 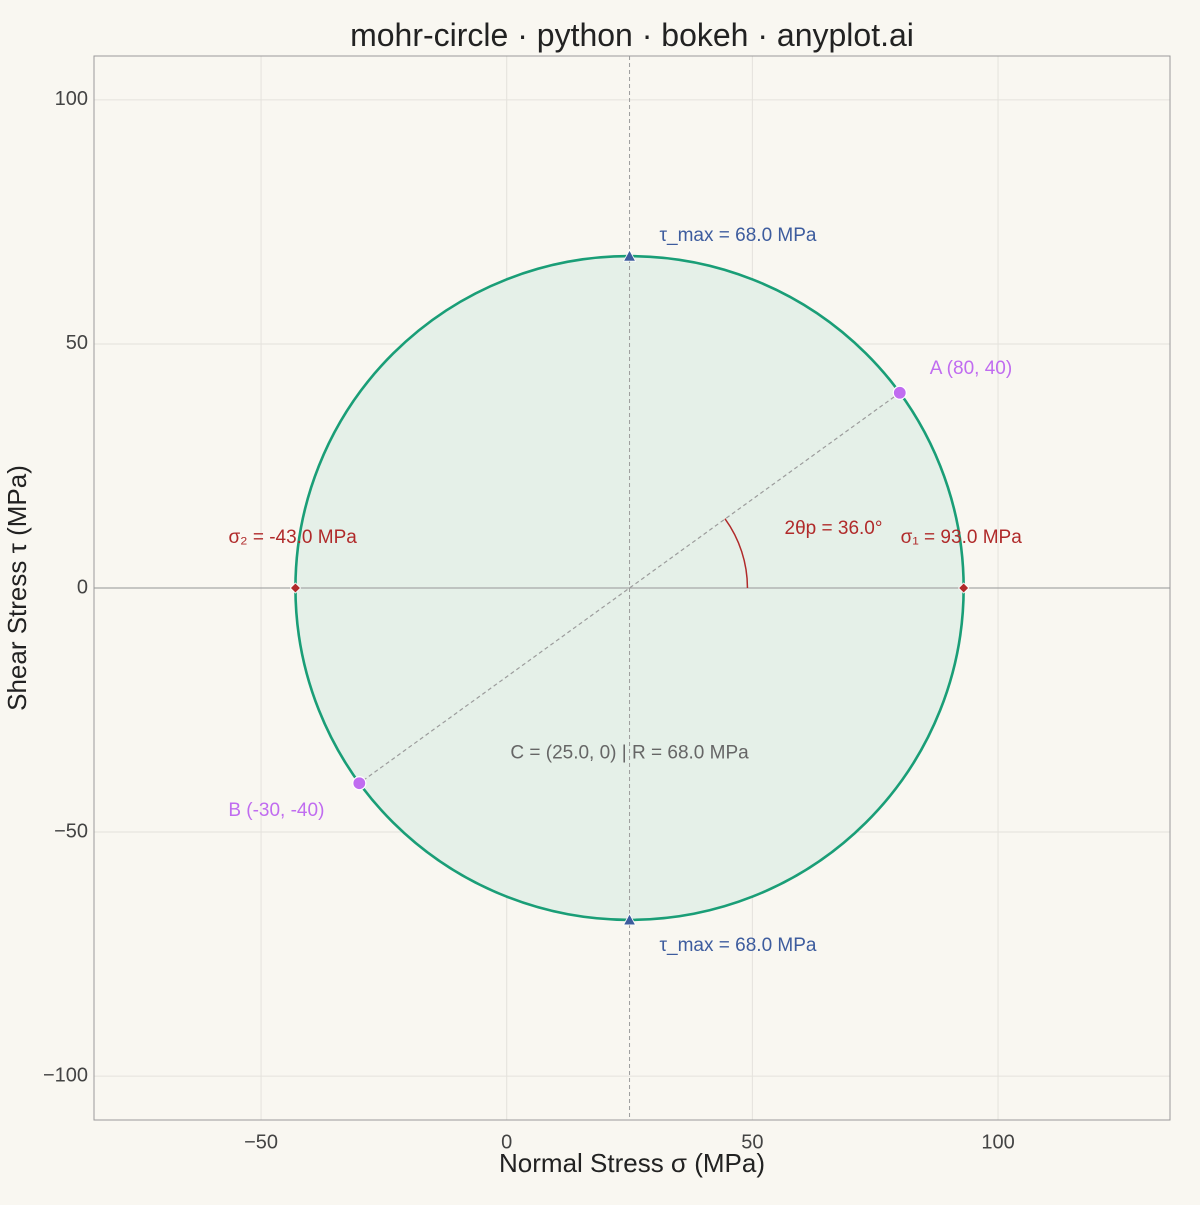 I want to click on x-tick-label: 100, so click(x=997, y=1142).